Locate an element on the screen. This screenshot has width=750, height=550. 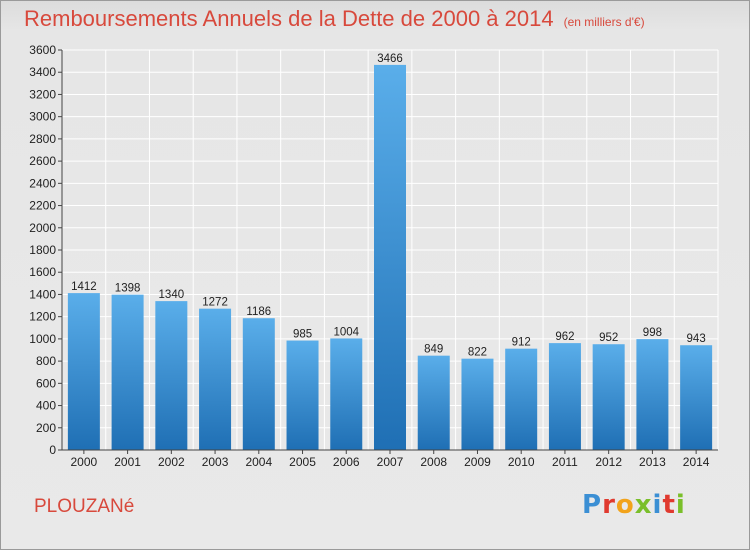
x-tick-label: 2014 is located at coordinates (696, 462).